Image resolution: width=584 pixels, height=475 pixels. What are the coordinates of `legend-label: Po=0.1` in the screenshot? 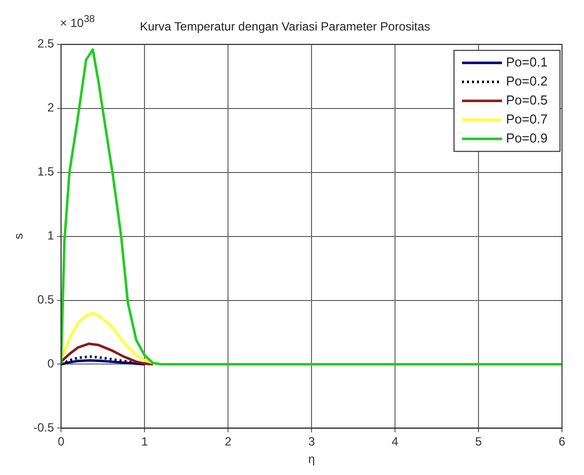 It's located at (527, 62).